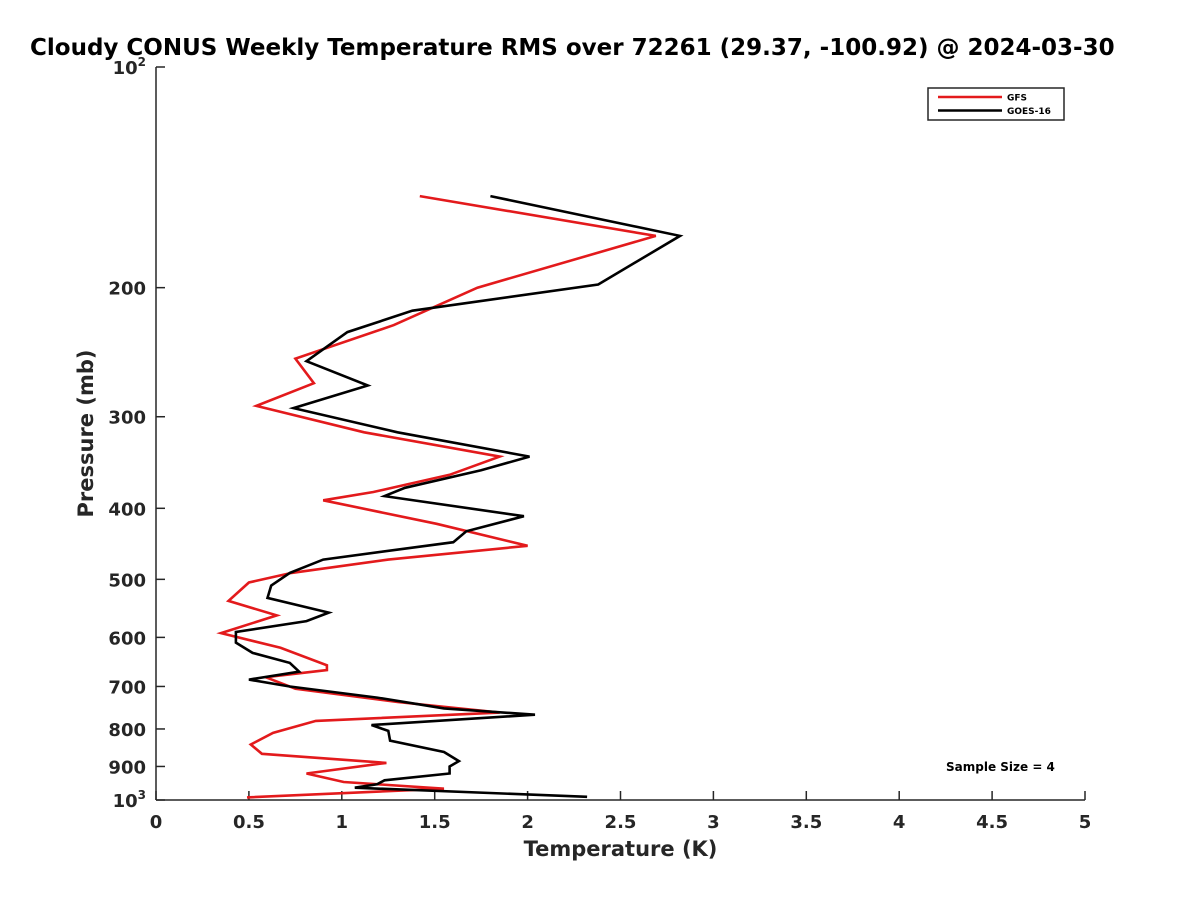 The width and height of the screenshot is (1200, 900). I want to click on y-tick-label: 800, so click(127, 730).